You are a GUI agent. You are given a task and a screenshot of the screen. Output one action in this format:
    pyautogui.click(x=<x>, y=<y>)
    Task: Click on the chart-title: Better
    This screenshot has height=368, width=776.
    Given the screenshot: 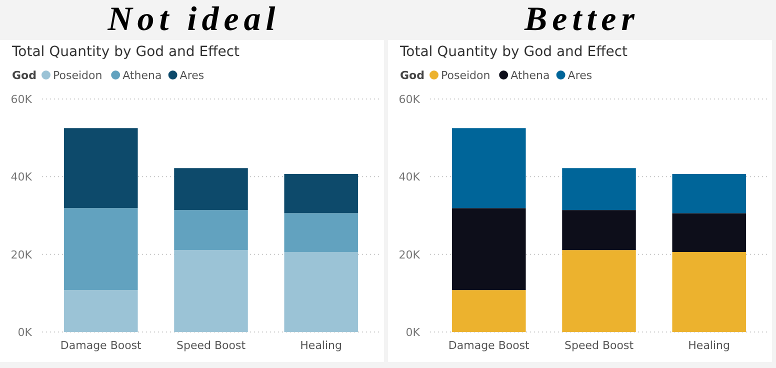 What is the action you would take?
    pyautogui.click(x=582, y=19)
    